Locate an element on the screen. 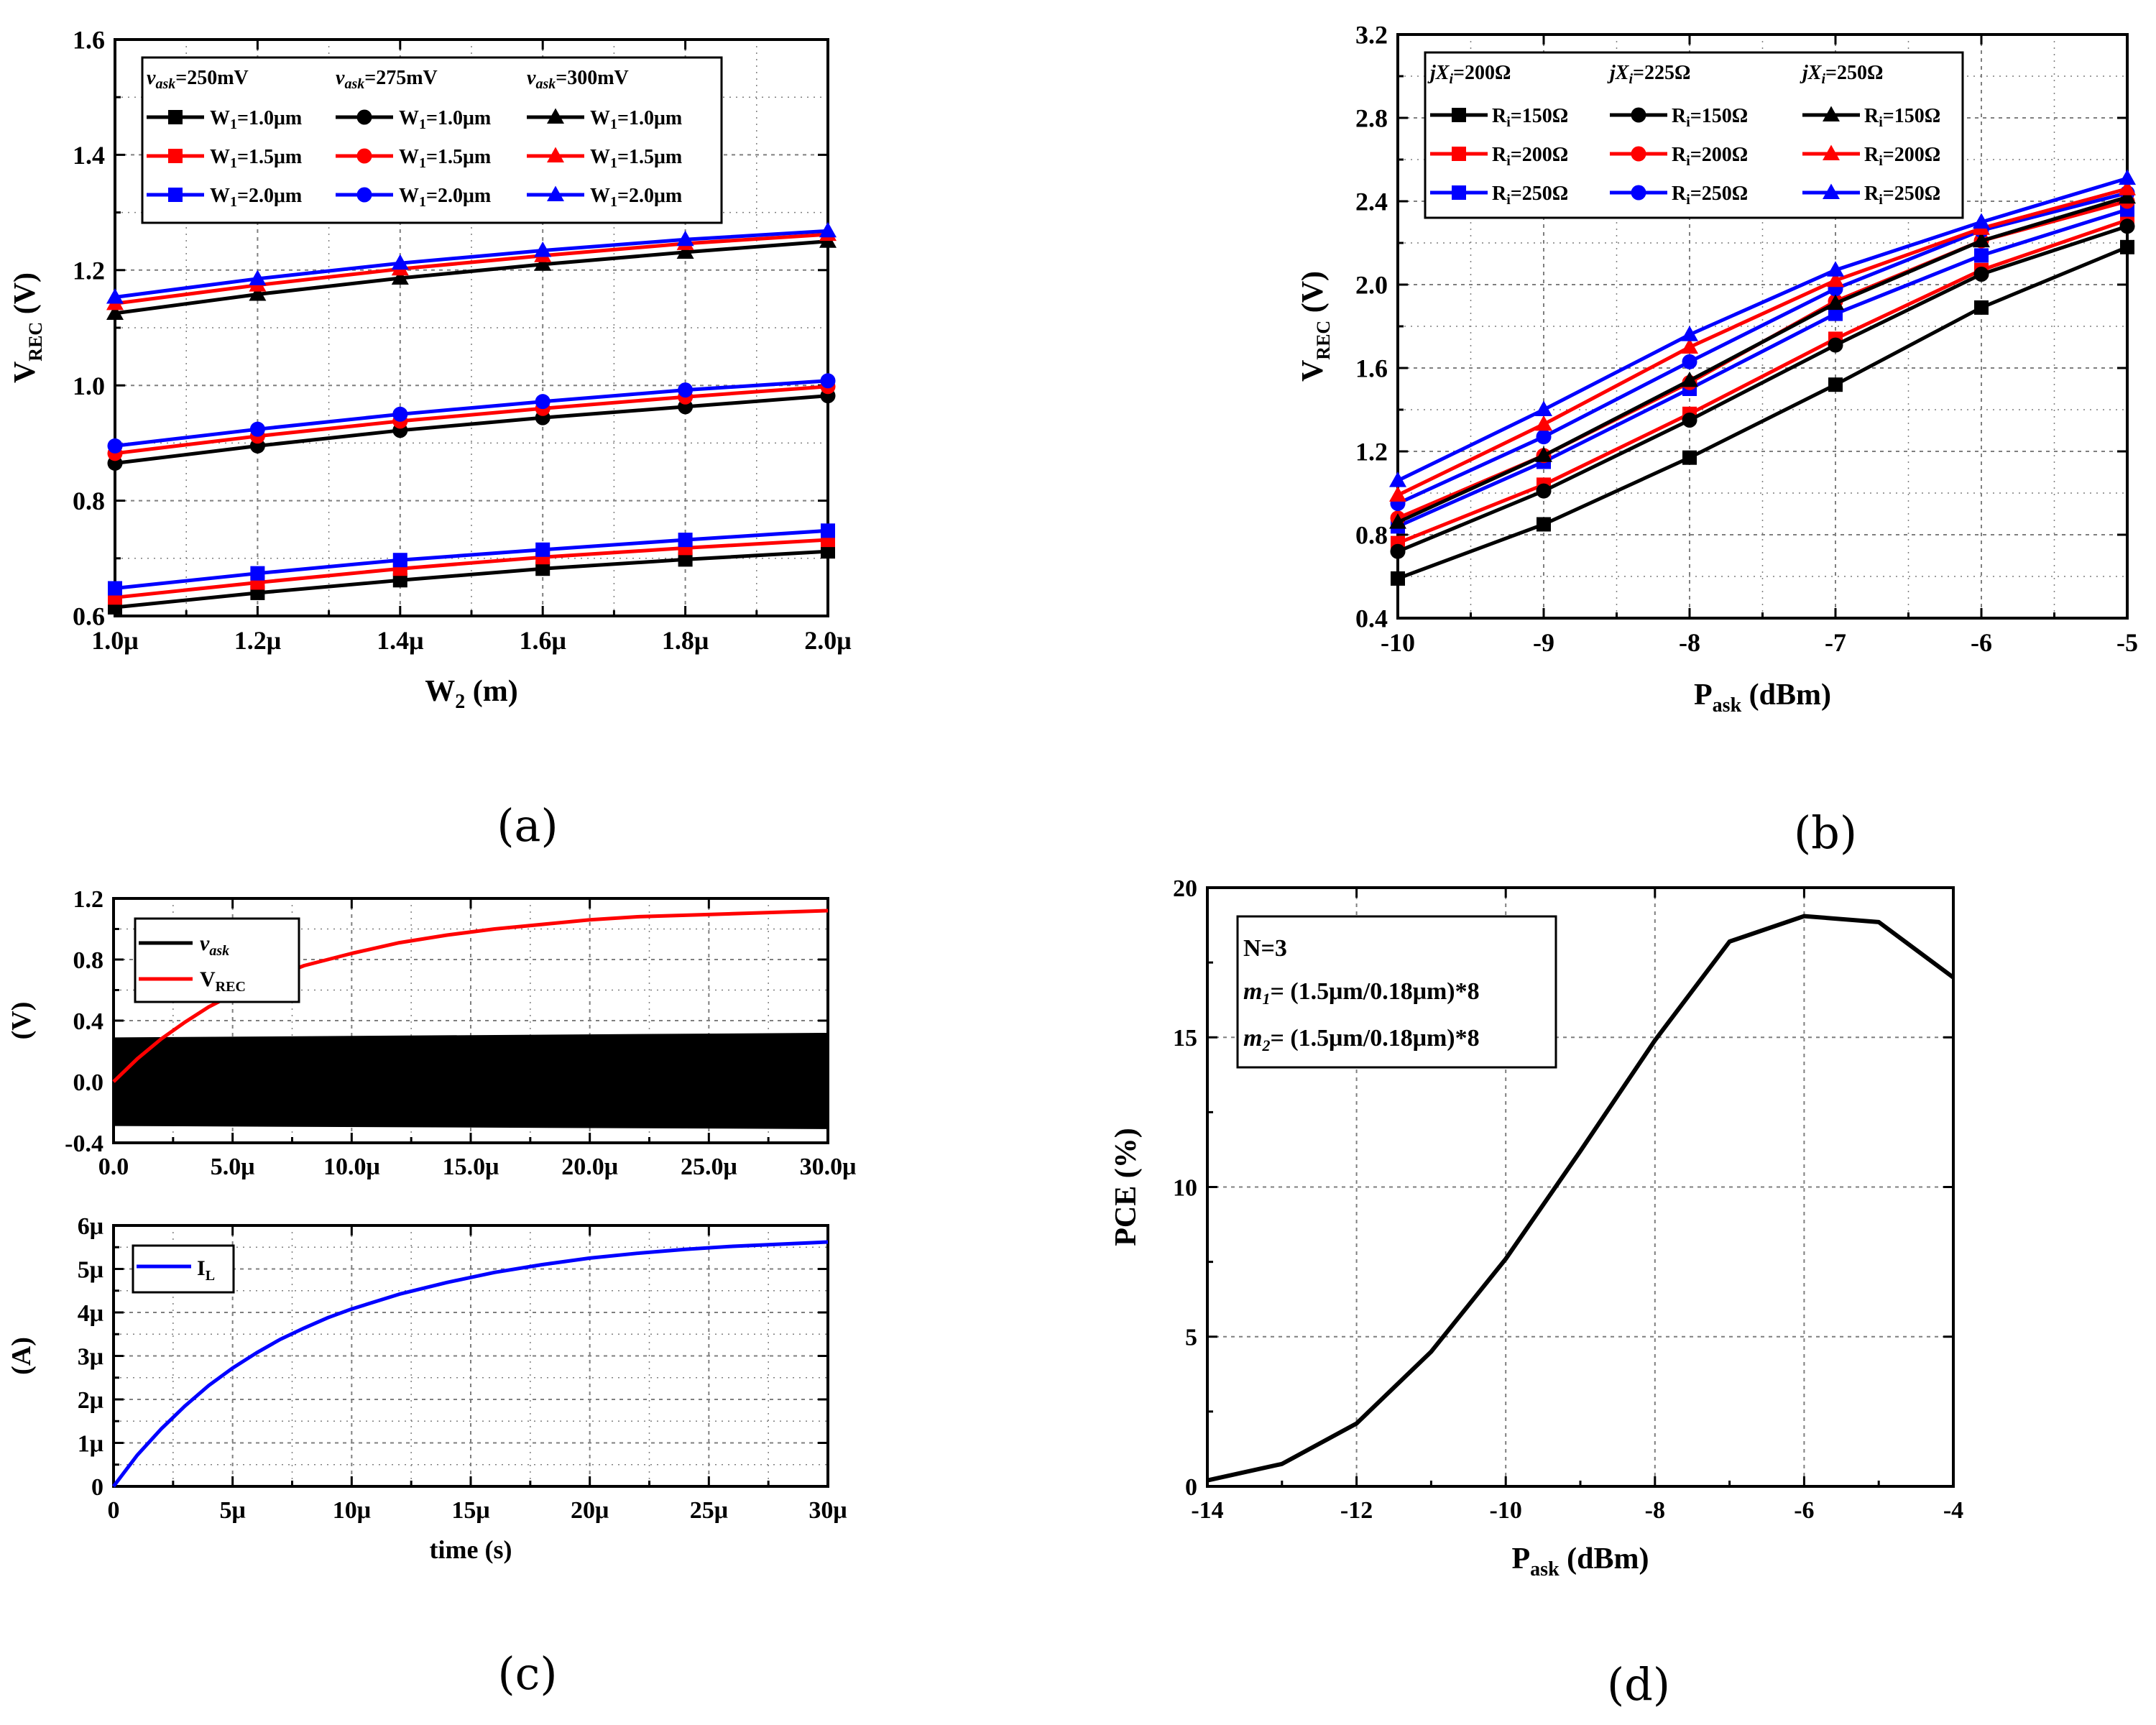 Image resolution: width=2156 pixels, height=1725 pixels. y-tick-label: -0.4 is located at coordinates (84, 1144).